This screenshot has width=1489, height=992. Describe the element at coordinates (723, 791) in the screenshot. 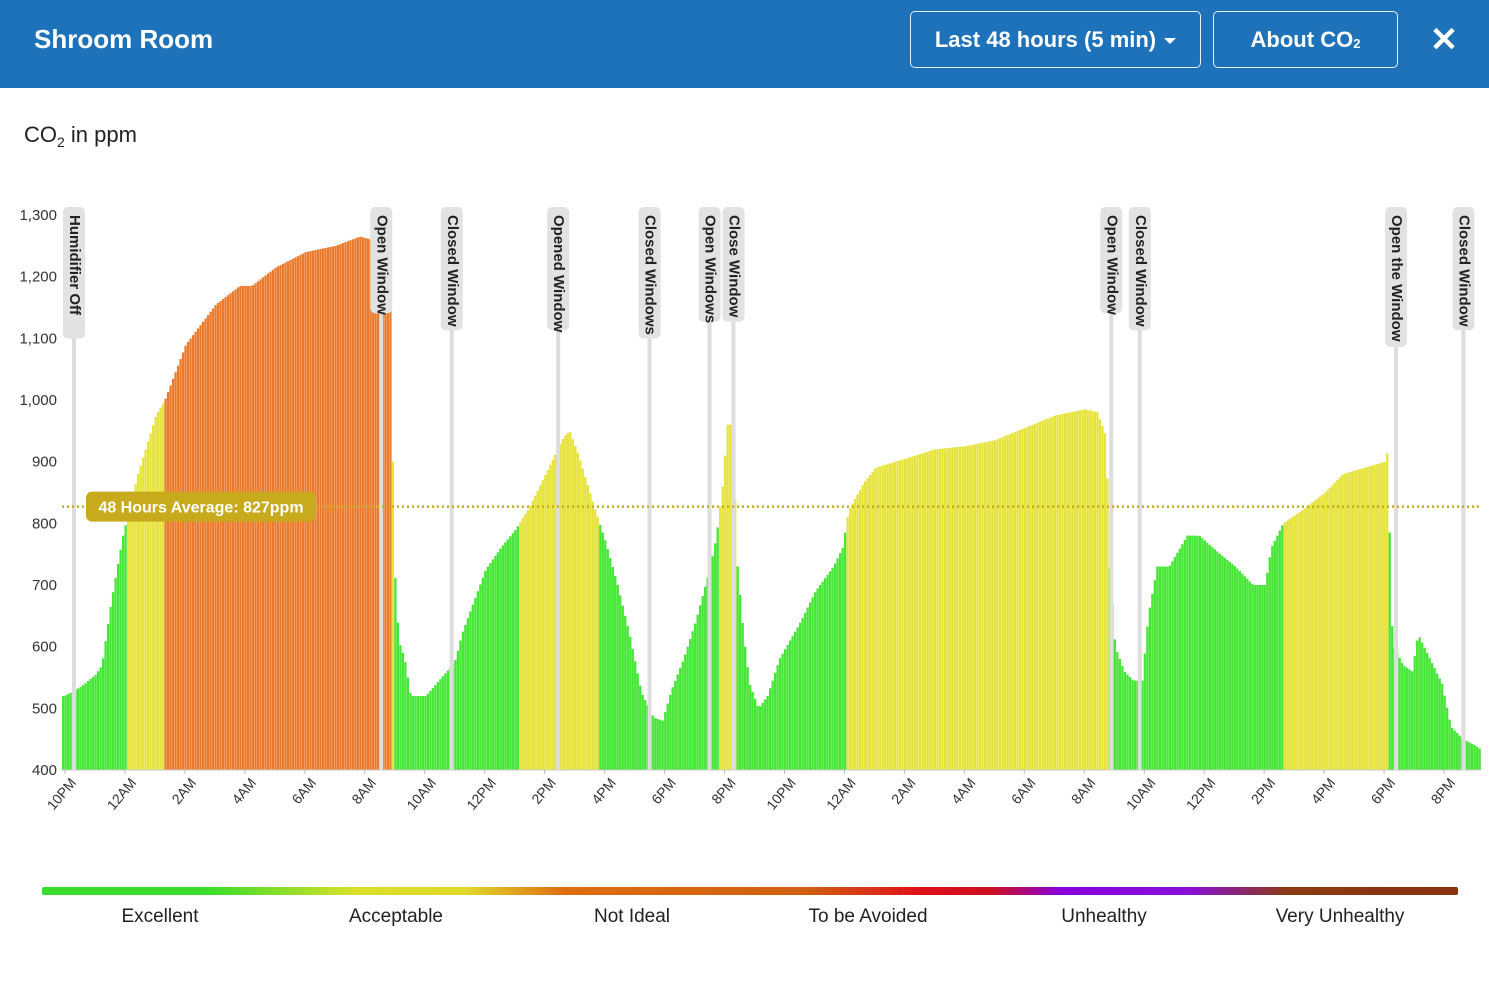

I see `x-tick-label: 8PM` at that location.